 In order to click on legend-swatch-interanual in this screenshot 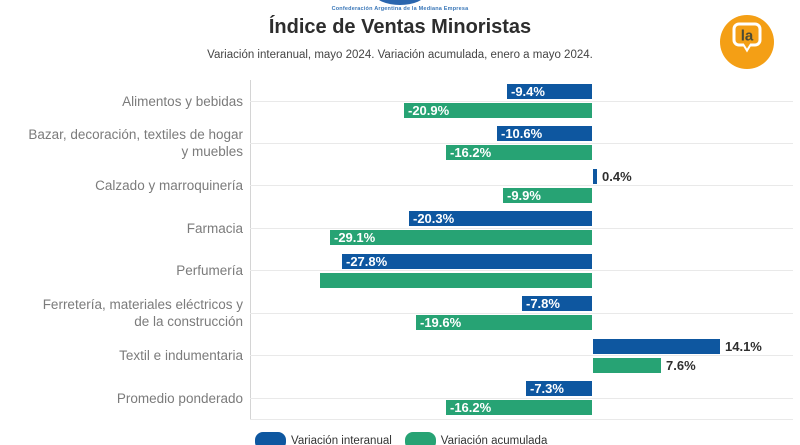, I will do `click(270, 438)`.